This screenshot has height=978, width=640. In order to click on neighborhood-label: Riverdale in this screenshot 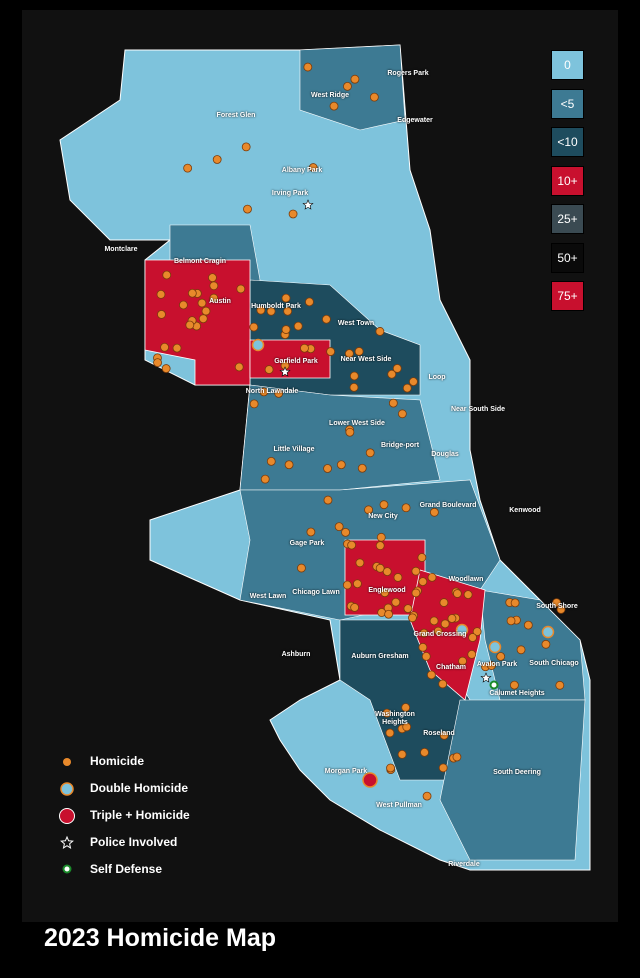, I will do `click(464, 864)`.